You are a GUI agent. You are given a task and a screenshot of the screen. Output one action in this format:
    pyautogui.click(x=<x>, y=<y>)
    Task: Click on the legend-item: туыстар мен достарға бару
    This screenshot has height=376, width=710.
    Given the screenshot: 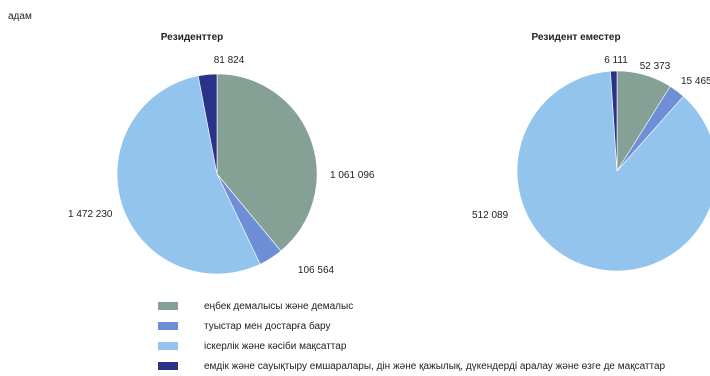 What is the action you would take?
    pyautogui.click(x=411, y=326)
    